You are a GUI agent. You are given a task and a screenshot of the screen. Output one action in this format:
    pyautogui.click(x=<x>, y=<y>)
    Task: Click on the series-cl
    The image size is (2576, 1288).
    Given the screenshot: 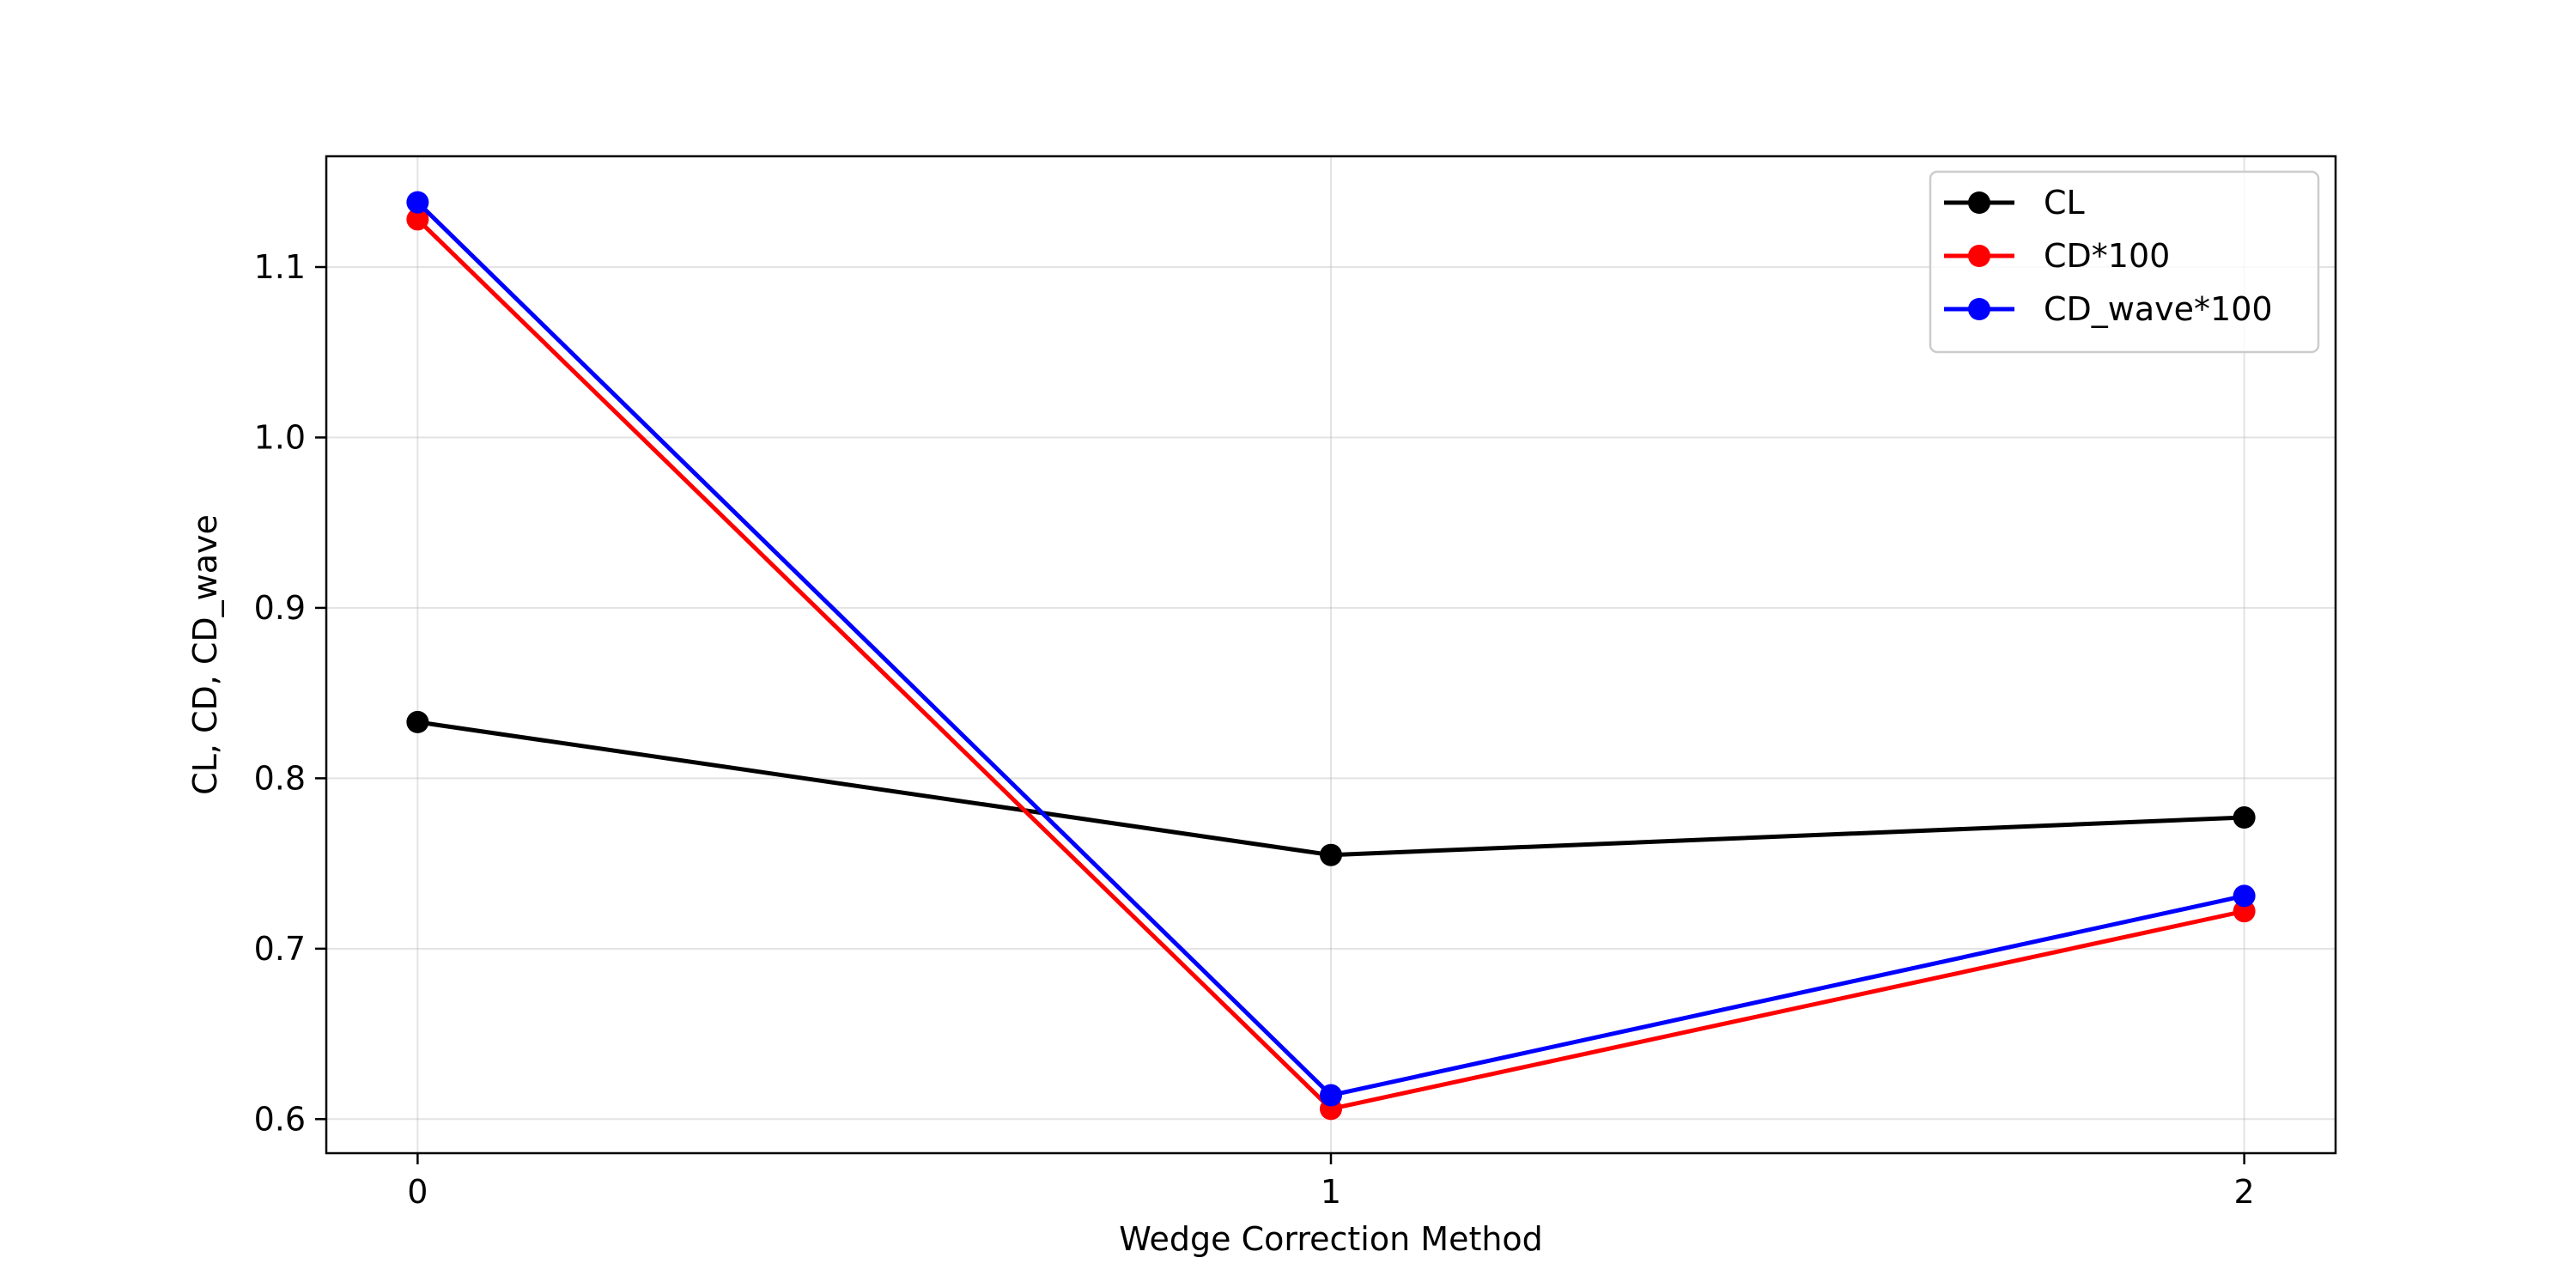 What is the action you would take?
    pyautogui.click(x=1331, y=788)
    